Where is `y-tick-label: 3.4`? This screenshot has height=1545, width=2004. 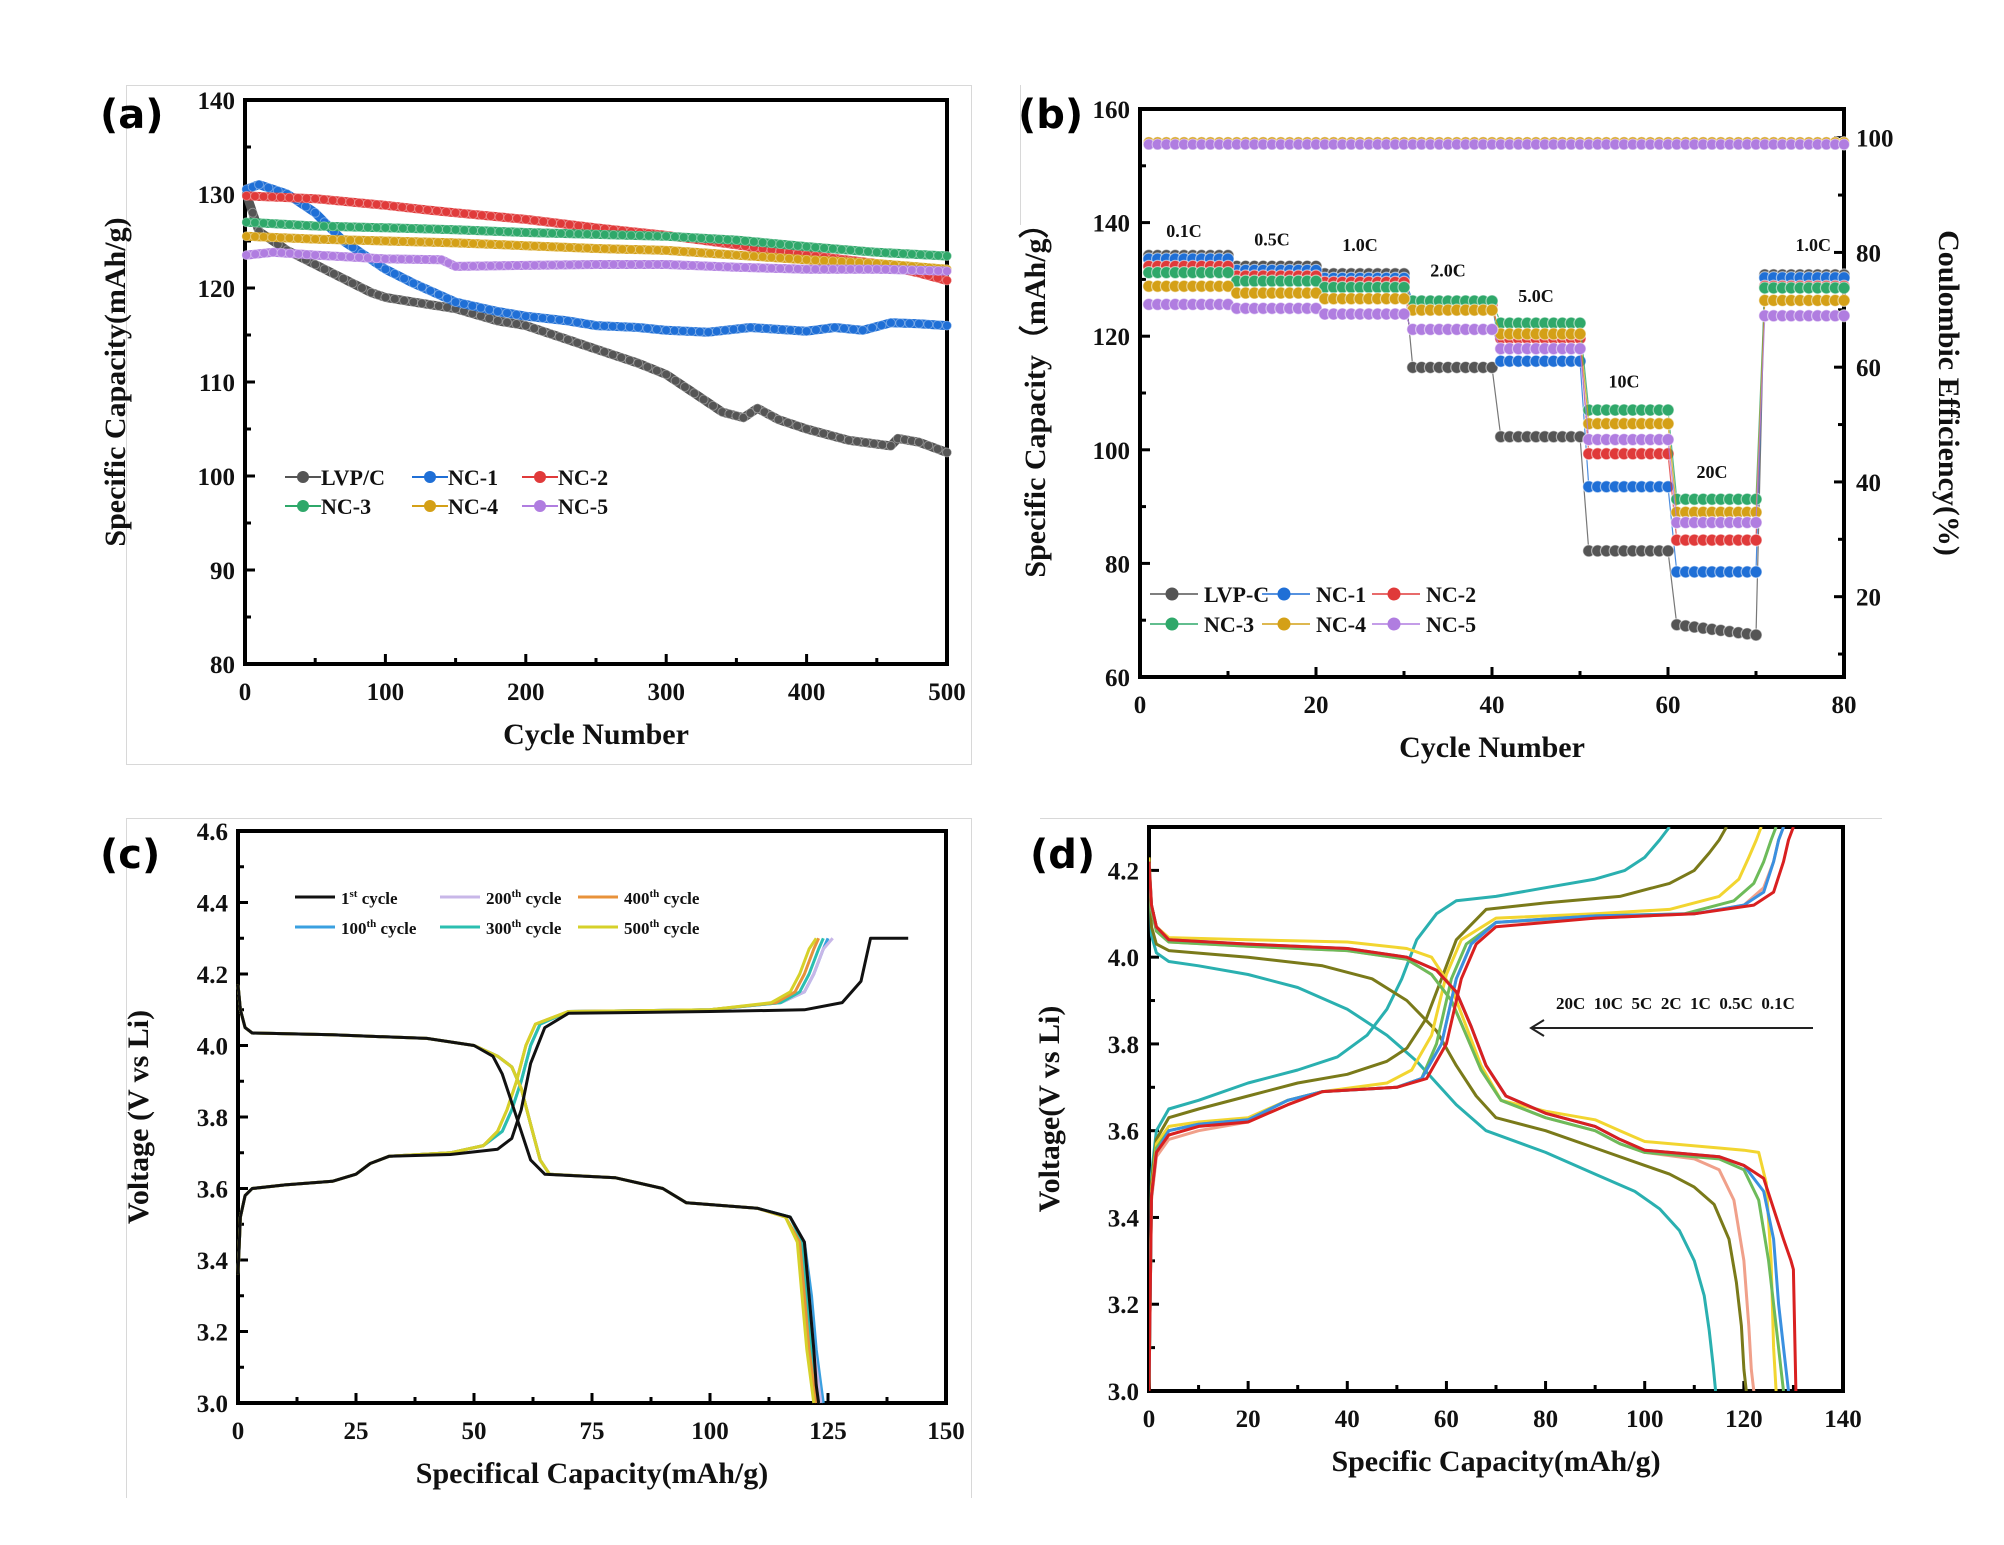
y-tick-label: 3.4 is located at coordinates (1124, 1218).